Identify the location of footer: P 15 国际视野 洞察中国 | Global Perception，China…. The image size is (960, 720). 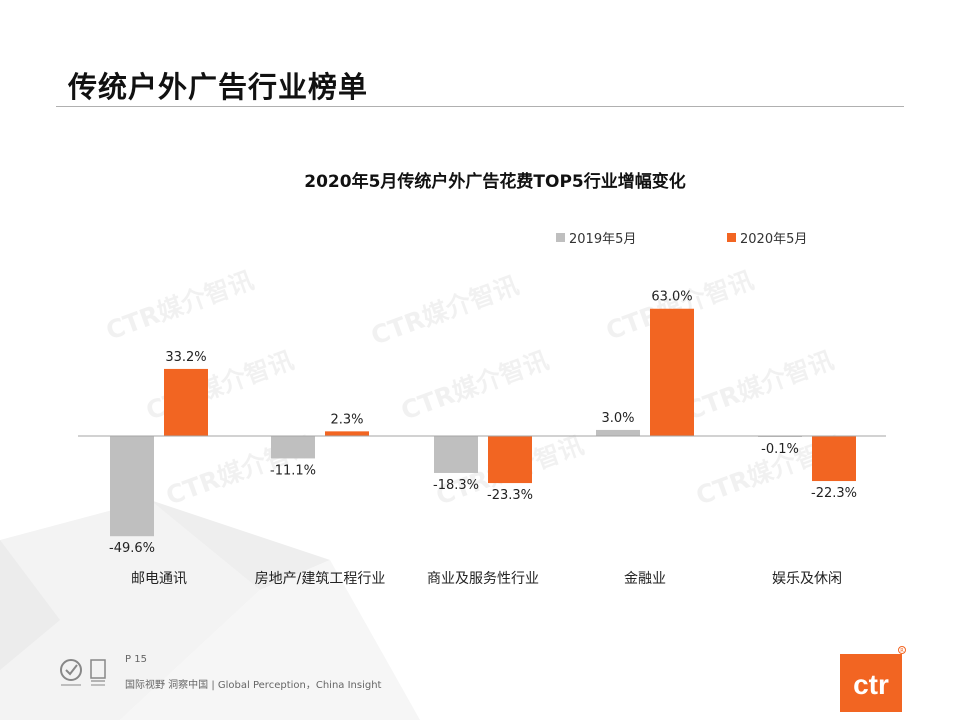
(480, 680).